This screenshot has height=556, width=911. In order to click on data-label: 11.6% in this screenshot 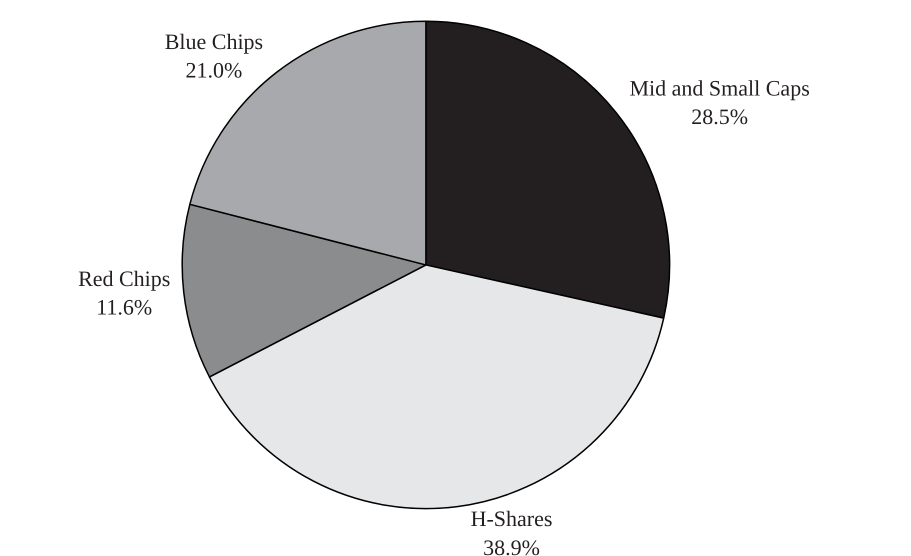, I will do `click(124, 307)`.